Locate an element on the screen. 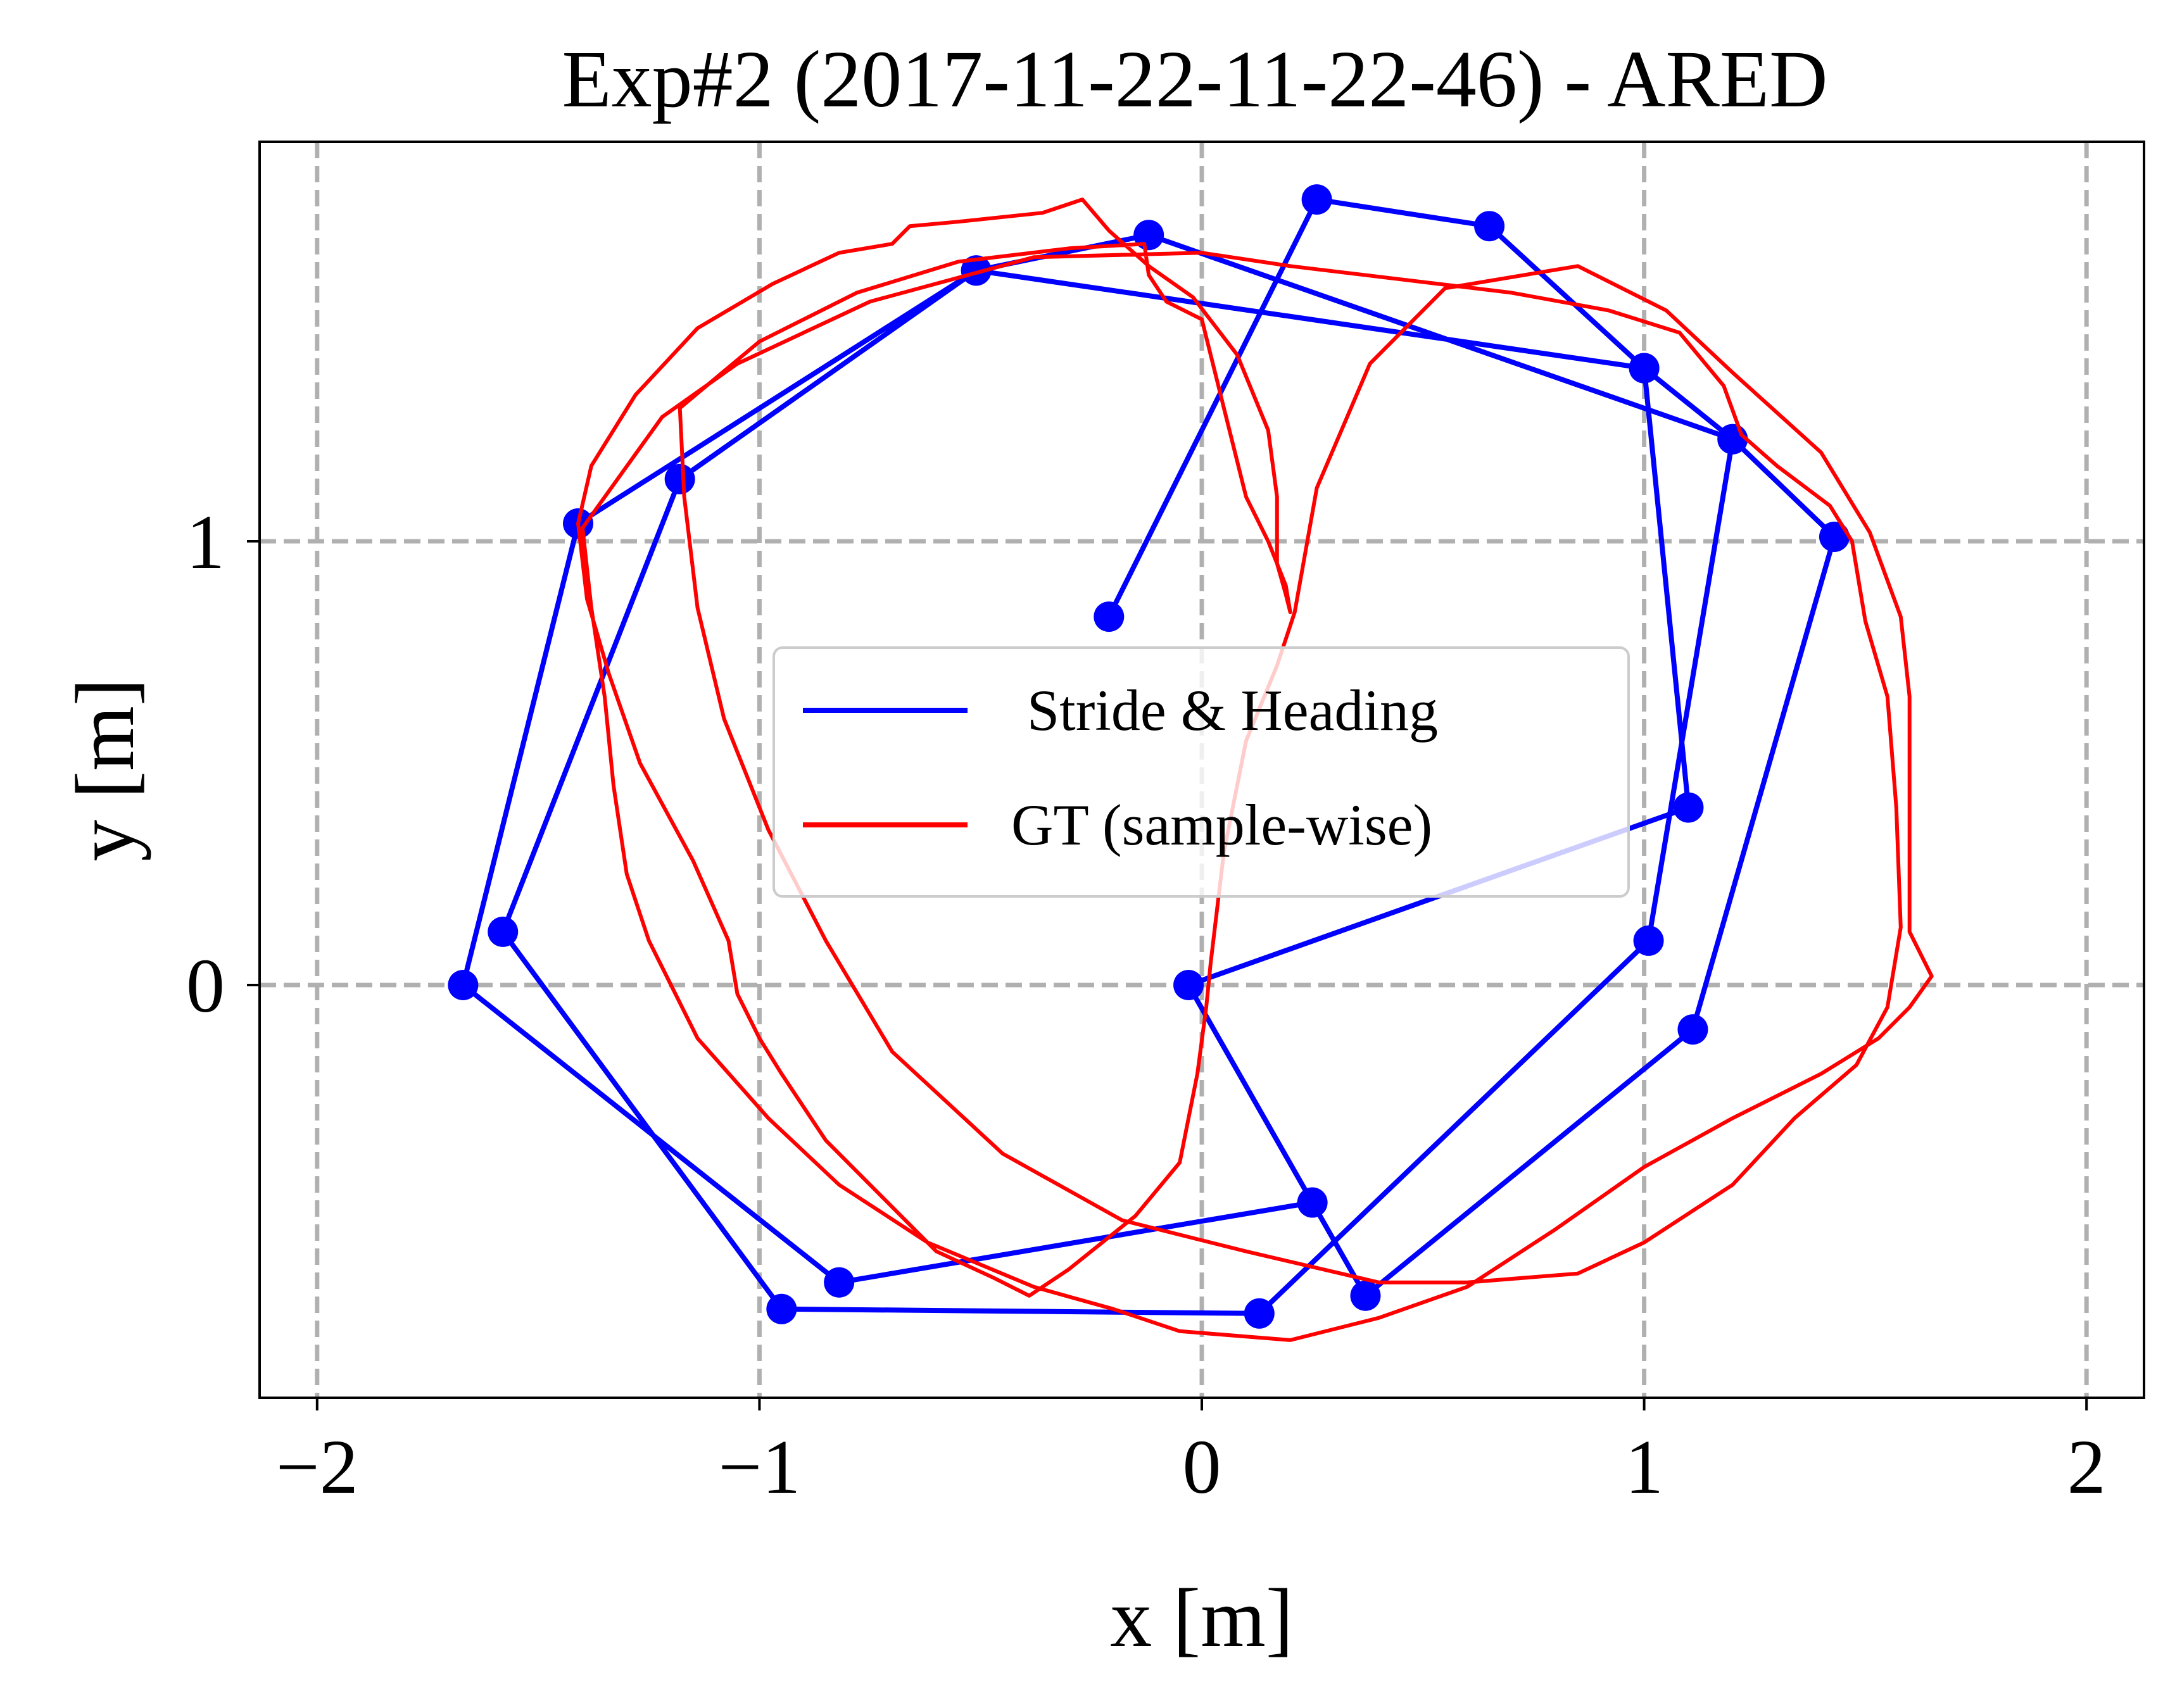 This screenshot has width=2182, height=1708. x-axis-label: x [m] is located at coordinates (1202, 1618).